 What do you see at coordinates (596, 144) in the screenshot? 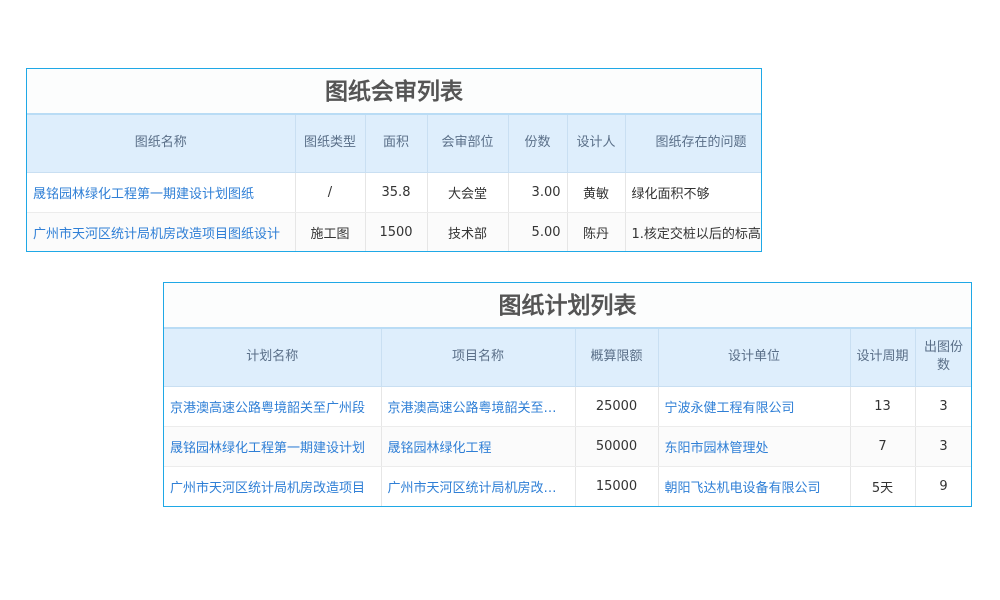
I see `col-header: 设计人` at bounding box center [596, 144].